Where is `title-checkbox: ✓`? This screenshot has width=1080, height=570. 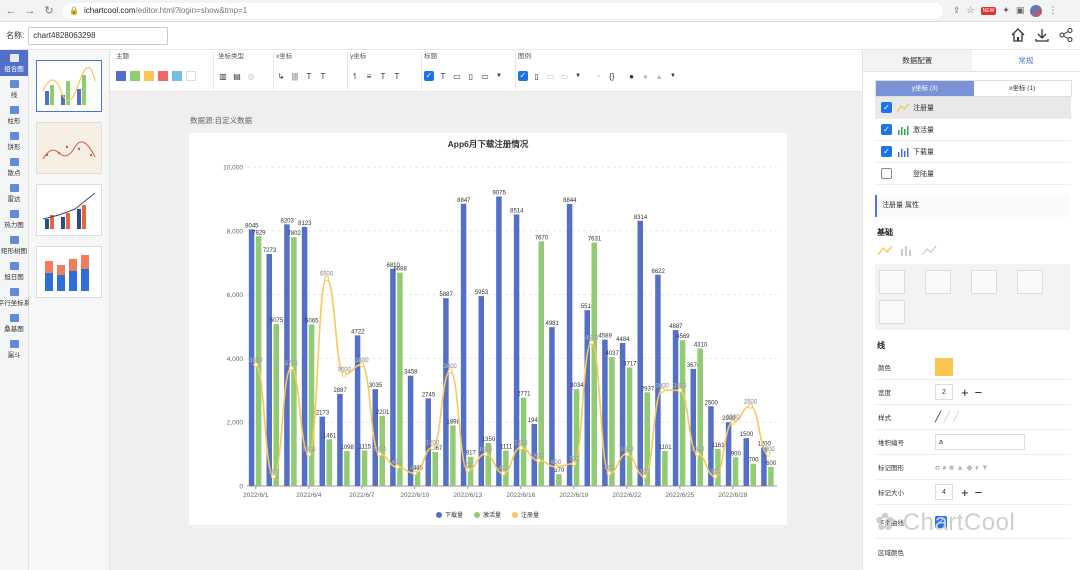 title-checkbox: ✓ is located at coordinates (429, 76).